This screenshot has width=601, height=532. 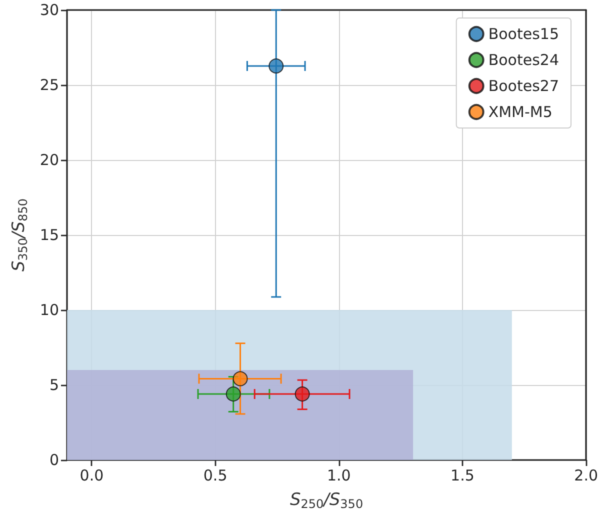 I want to click on y-tick-label: 0, so click(x=54, y=460).